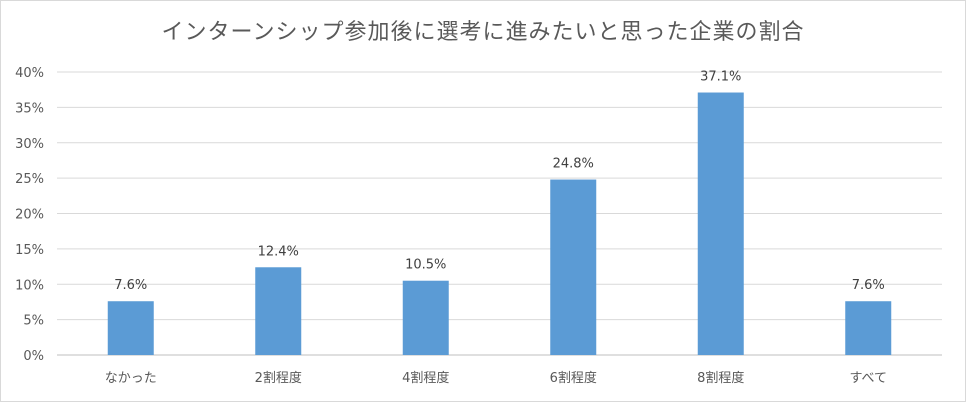 The width and height of the screenshot is (966, 402). What do you see at coordinates (720, 77) in the screenshot?
I see `data-label: 37.1%` at bounding box center [720, 77].